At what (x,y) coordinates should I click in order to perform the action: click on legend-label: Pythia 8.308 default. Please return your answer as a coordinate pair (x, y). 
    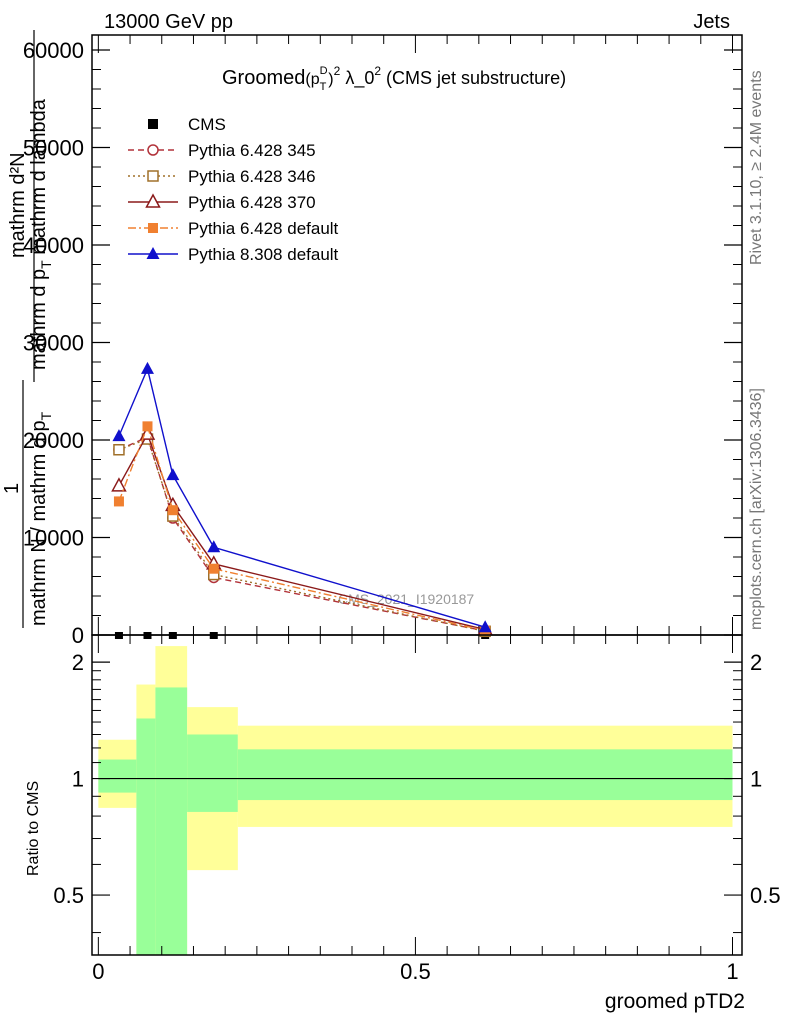
    Looking at the image, I should click on (263, 254).